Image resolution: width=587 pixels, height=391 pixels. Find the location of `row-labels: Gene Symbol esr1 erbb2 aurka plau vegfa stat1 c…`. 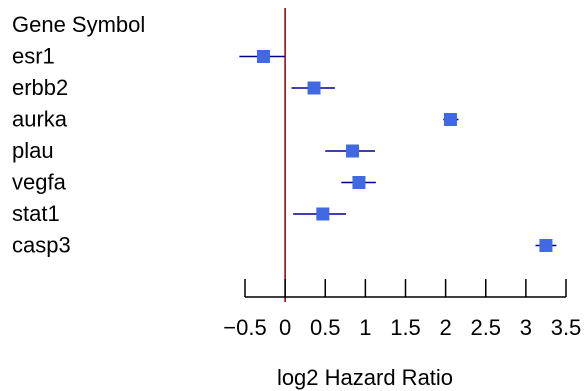

row-labels: Gene Symbol esr1 erbb2 aurka plau vegfa stat1 c… is located at coordinates (78, 135).